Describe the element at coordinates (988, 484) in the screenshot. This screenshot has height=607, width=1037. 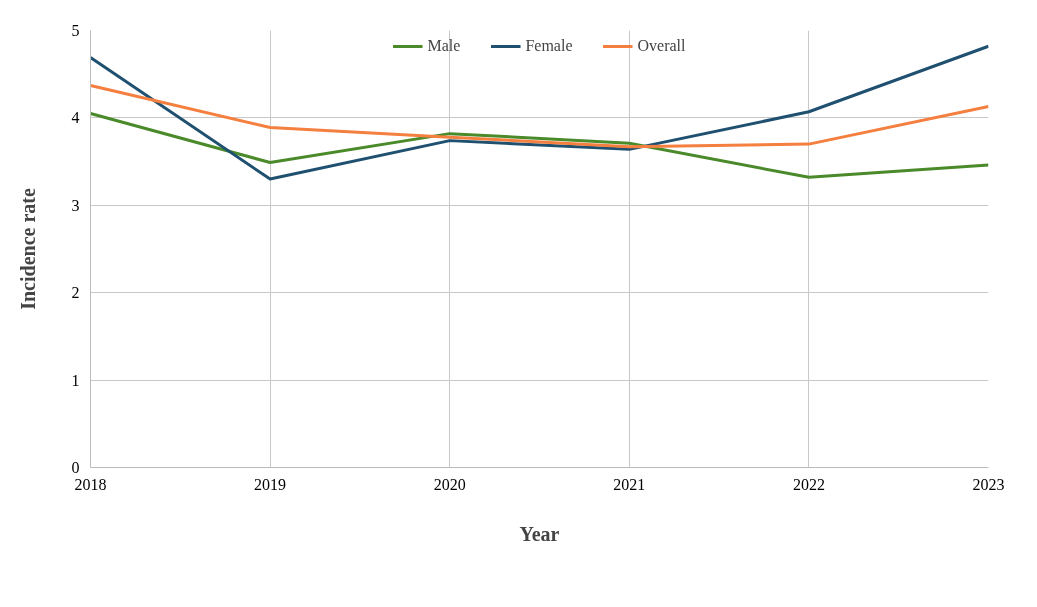
I see `x-tick-label: 2023` at that location.